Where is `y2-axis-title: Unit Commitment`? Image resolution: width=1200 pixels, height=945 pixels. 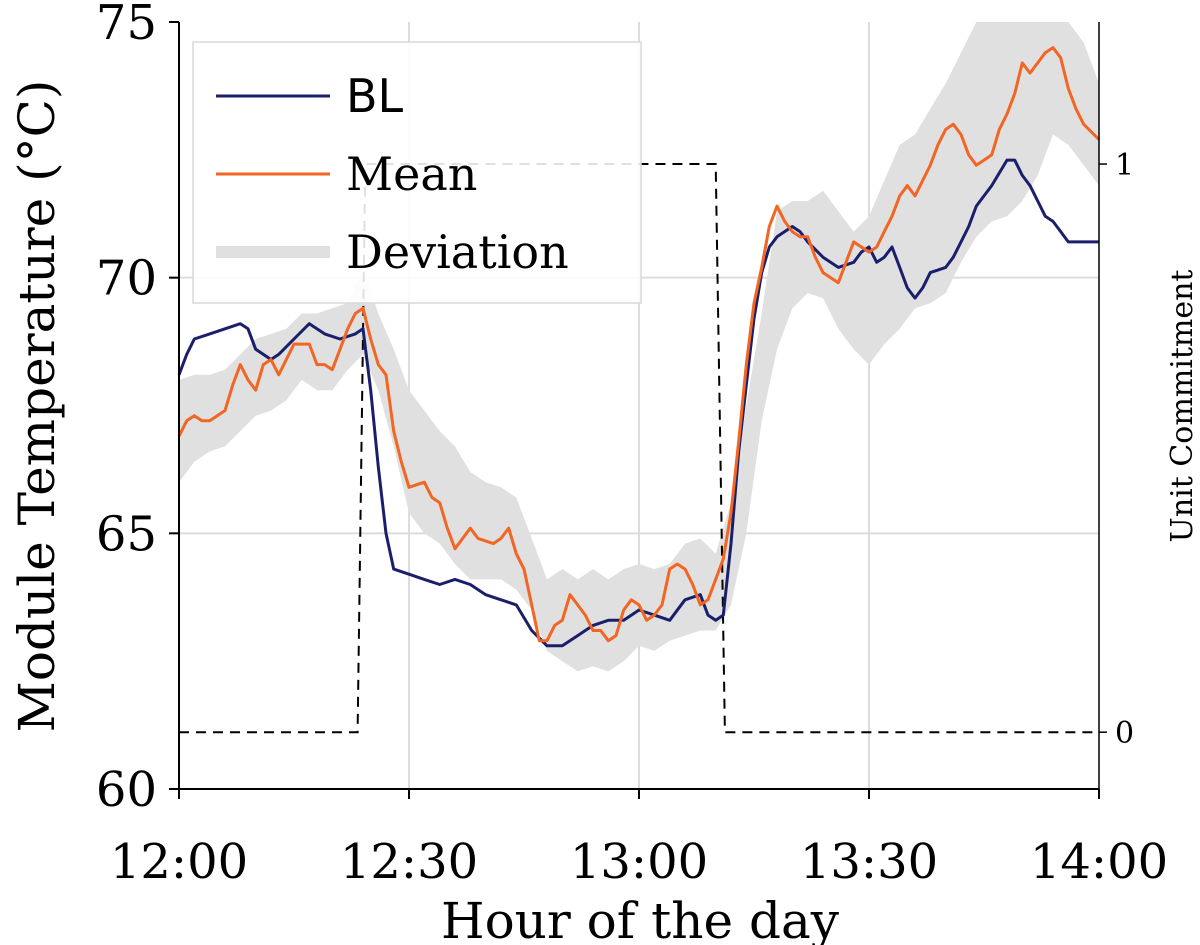 y2-axis-title: Unit Commitment is located at coordinates (1182, 406).